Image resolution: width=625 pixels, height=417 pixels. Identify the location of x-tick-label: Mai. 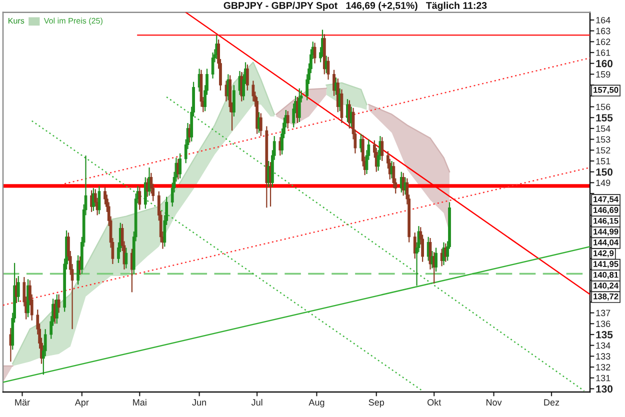
(139, 402).